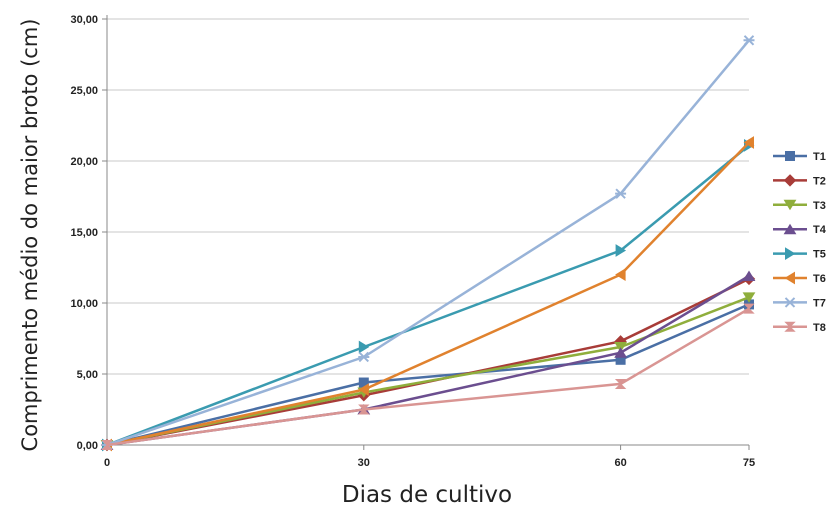  Describe the element at coordinates (84, 162) in the screenshot. I see `y-tick-label: 20,00` at that location.